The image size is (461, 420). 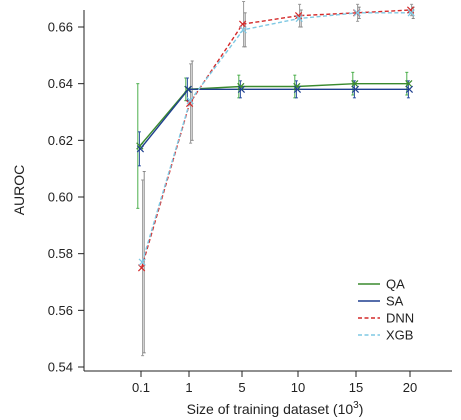 What do you see at coordinates (60, 140) in the screenshot?
I see `y-tick-label: 0.62` at bounding box center [60, 140].